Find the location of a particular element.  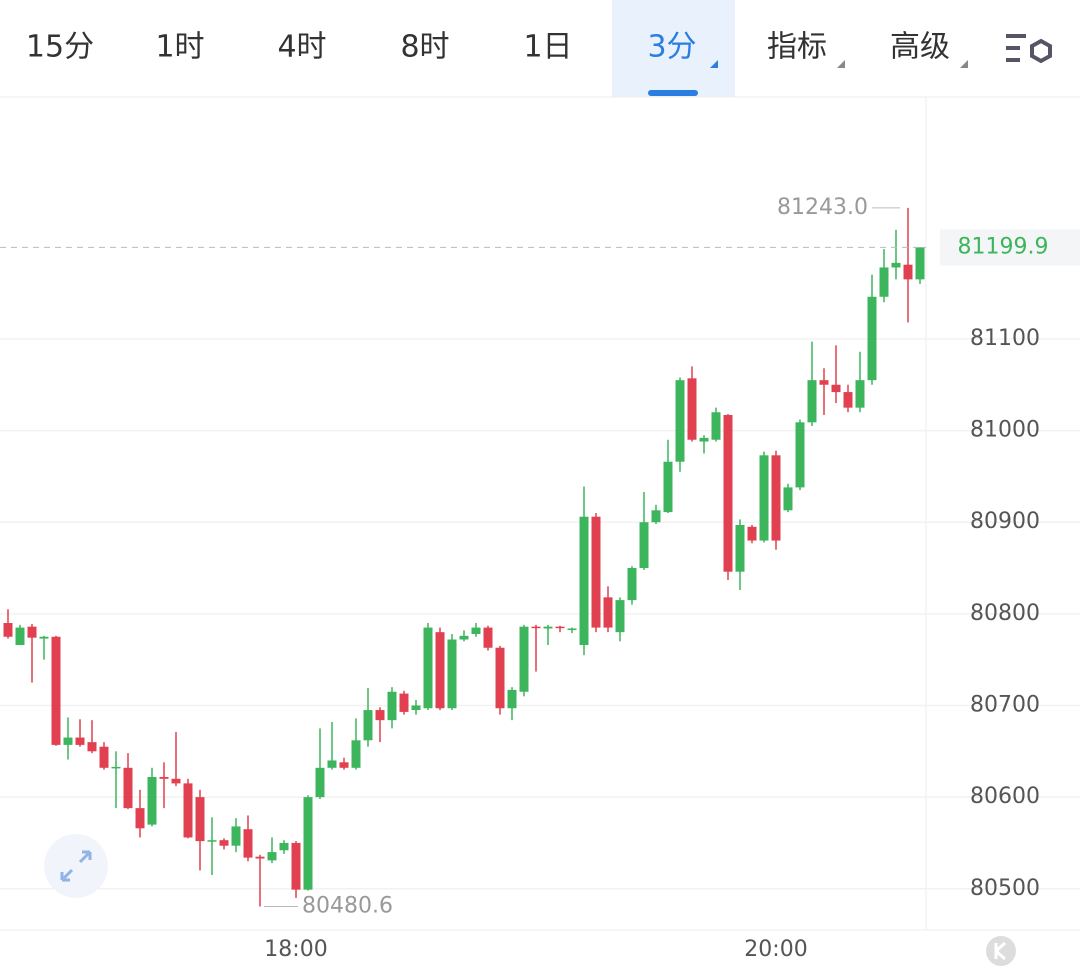

tab: 3分 is located at coordinates (671, 47).